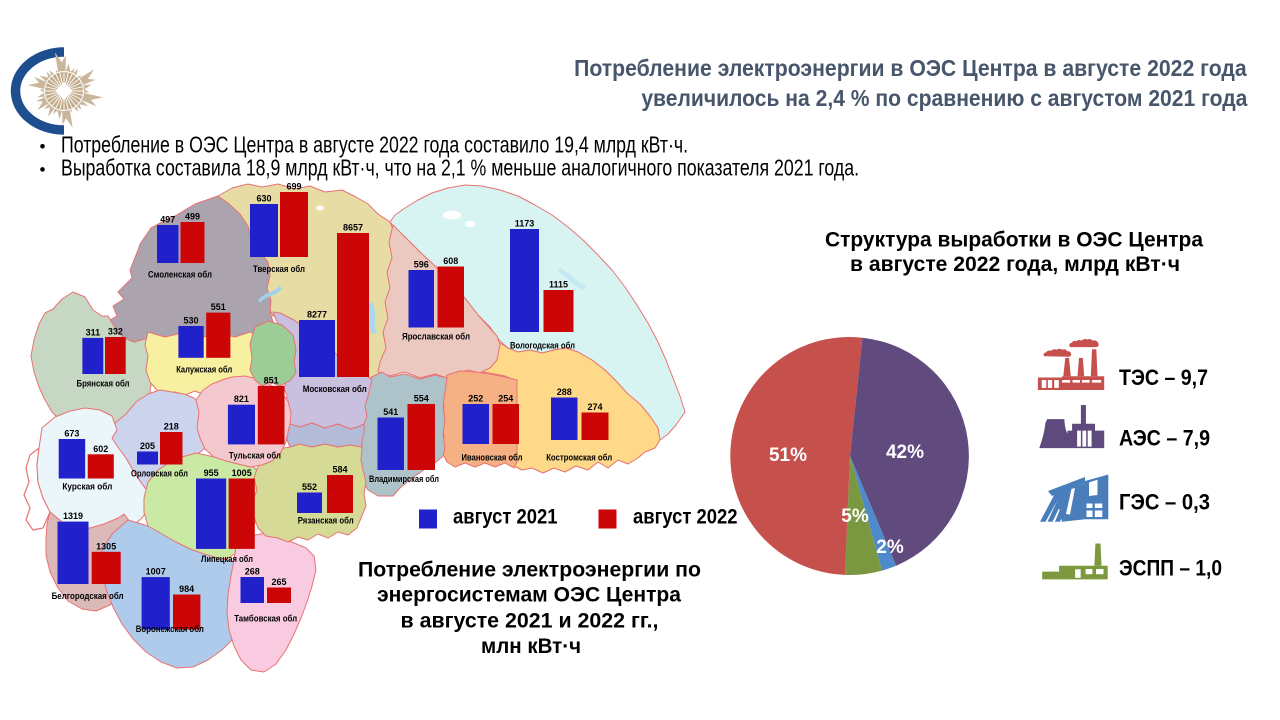 The image size is (1280, 720). Describe the element at coordinates (492, 458) in the screenshot. I see `svg-text: Ивановская обл` at that location.